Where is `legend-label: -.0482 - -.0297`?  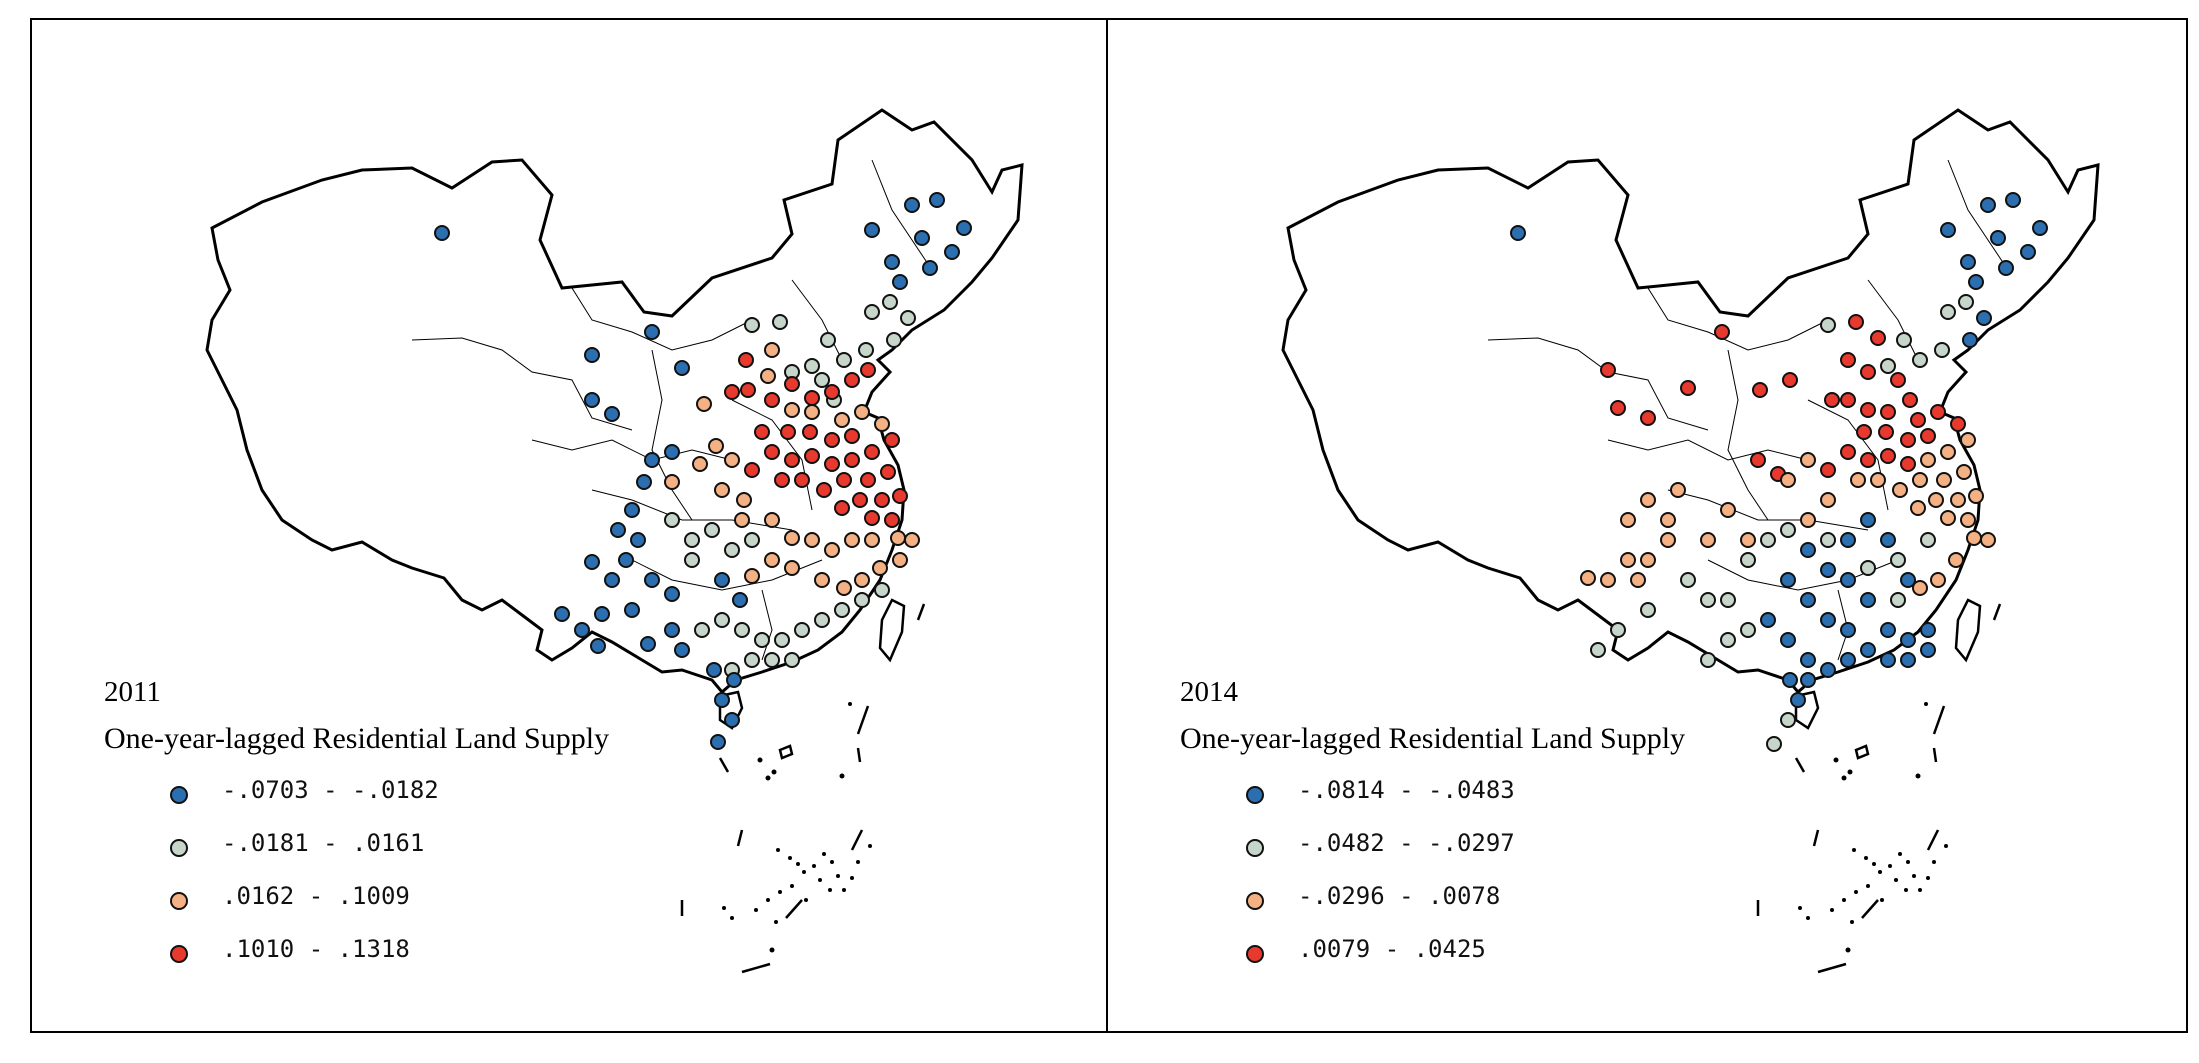
legend-label: -.0482 - -.0297 is located at coordinates (1406, 843).